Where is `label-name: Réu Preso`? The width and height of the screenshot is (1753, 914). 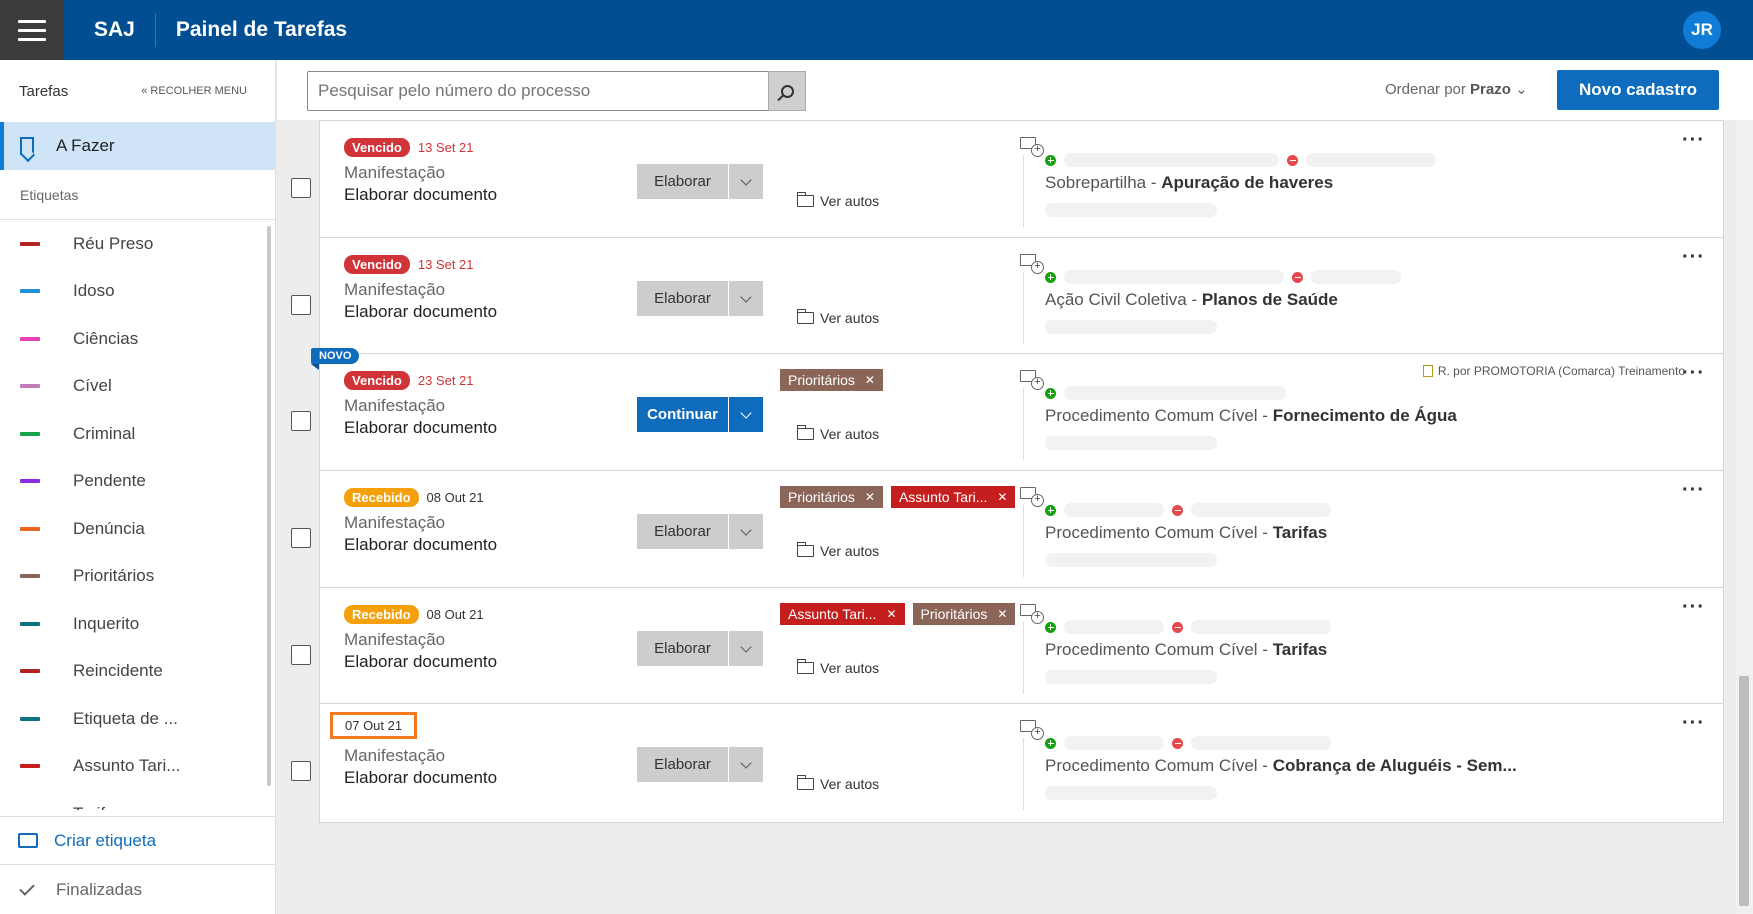
label-name: Réu Preso is located at coordinates (113, 243).